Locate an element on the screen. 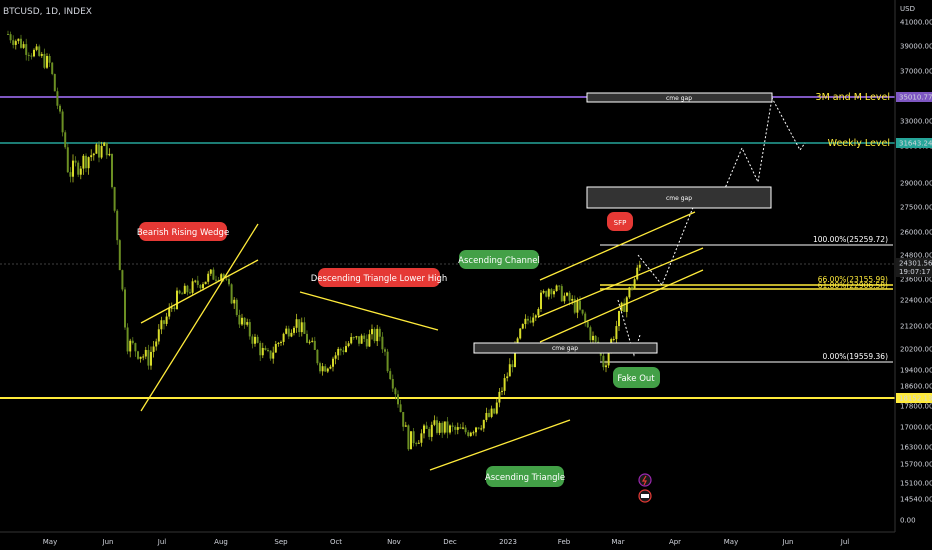 Image resolution: width=932 pixels, height=550 pixels. channel-lower-line is located at coordinates (621, 306).